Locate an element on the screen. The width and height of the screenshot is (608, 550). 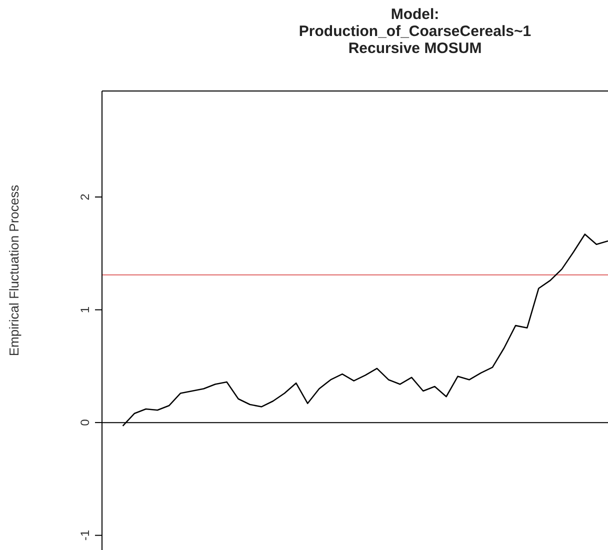
y-tick-label: 2 is located at coordinates (85, 196).